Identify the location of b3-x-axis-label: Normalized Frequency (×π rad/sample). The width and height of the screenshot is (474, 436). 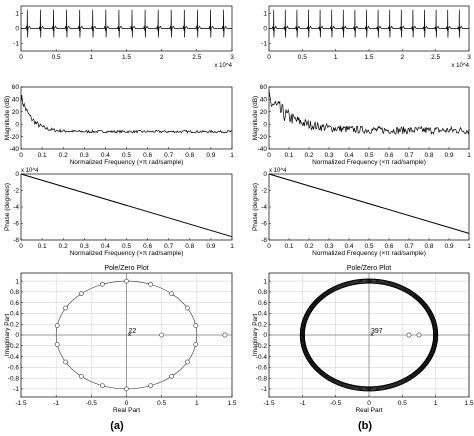
(369, 253).